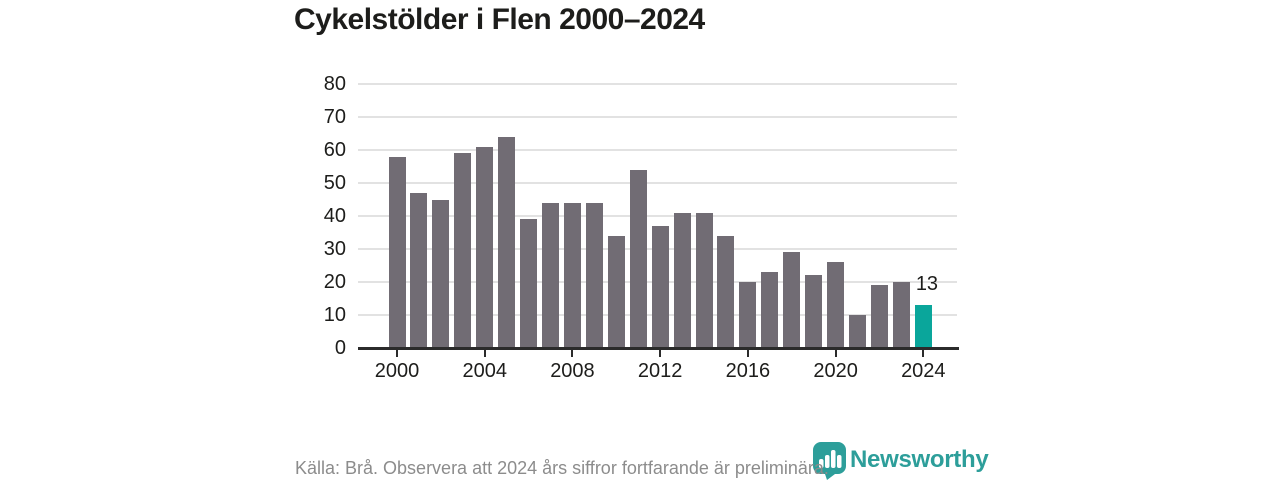  Describe the element at coordinates (836, 305) in the screenshot. I see `bar-2020` at that location.